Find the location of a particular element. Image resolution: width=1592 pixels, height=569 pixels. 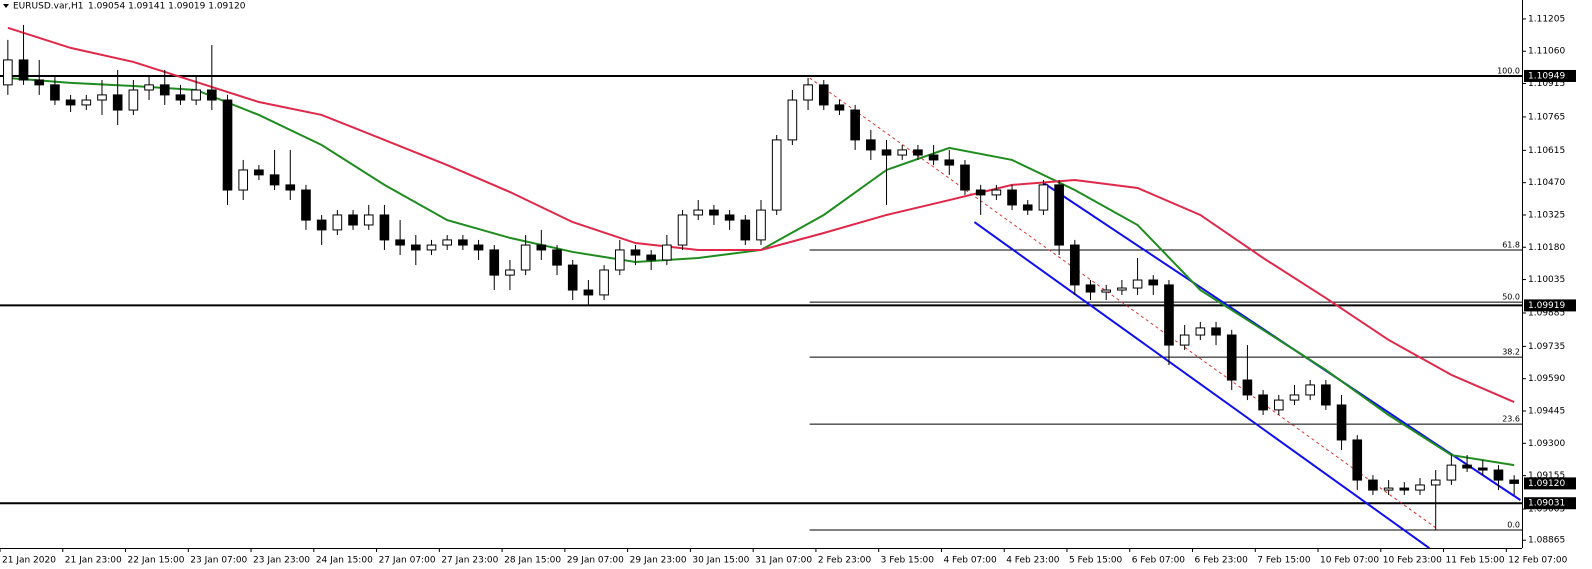

y-tick-label: 1.10765 is located at coordinates (1546, 117).